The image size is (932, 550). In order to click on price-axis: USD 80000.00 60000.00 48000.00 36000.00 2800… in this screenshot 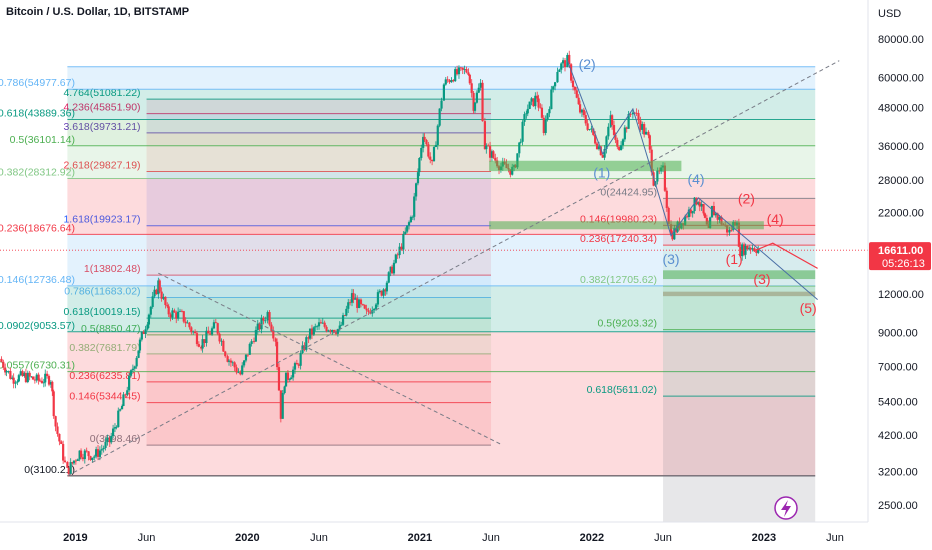, I will do `click(899, 275)`.